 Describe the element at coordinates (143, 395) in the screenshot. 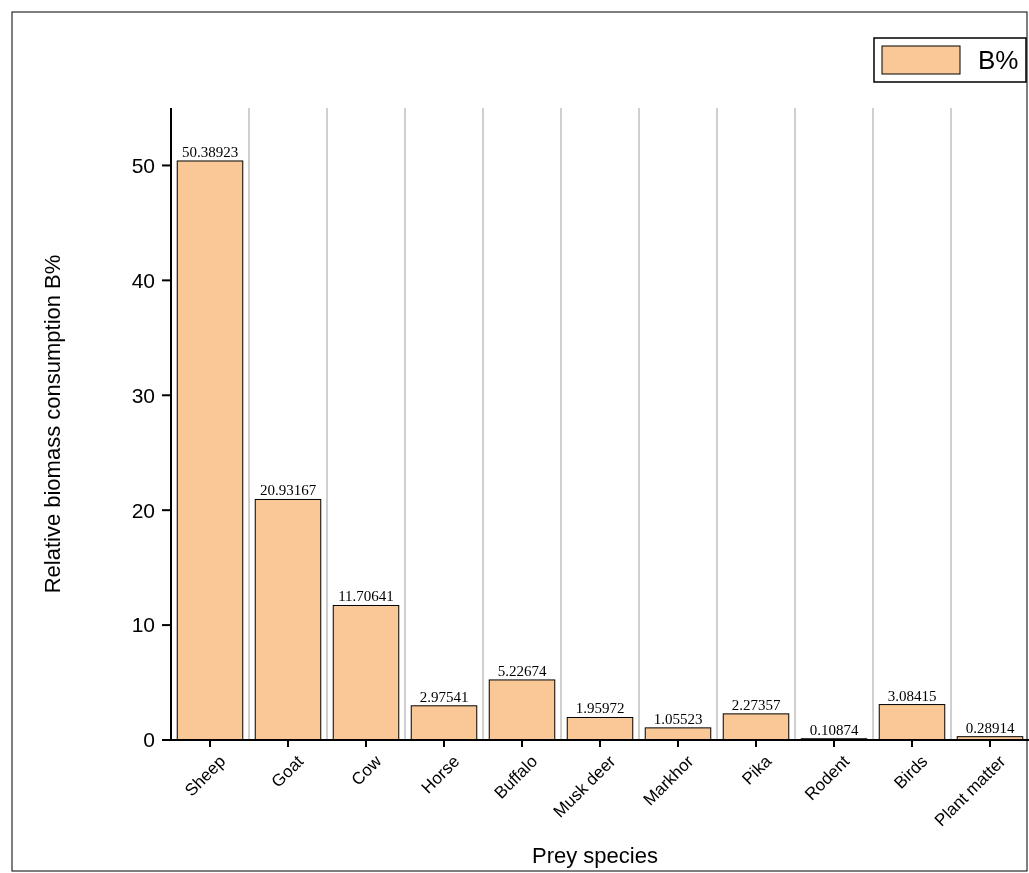

I see `y-tick-label: 30` at that location.